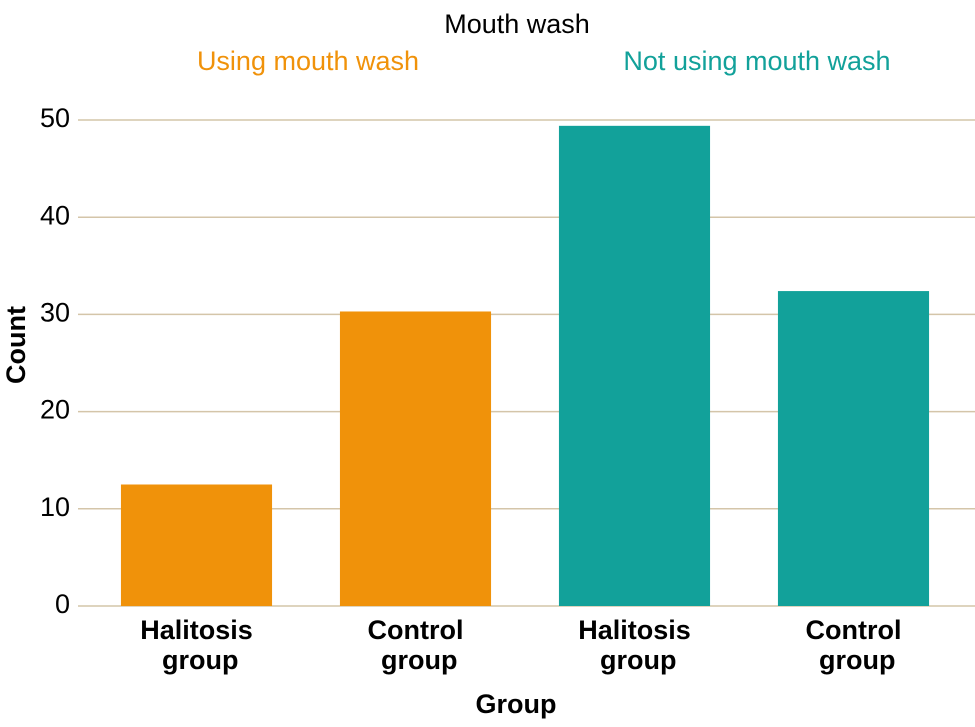 The height and width of the screenshot is (727, 975). Describe the element at coordinates (308, 61) in the screenshot. I see `legend-entry: Using mouth wash` at that location.